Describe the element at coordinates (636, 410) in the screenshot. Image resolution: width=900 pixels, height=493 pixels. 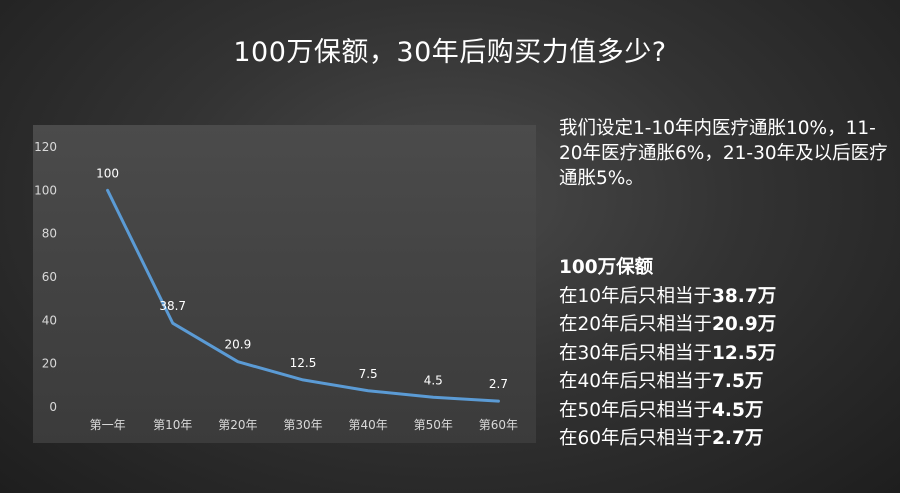
I see `summary-row-prefix: 在50年后只相当于` at that location.